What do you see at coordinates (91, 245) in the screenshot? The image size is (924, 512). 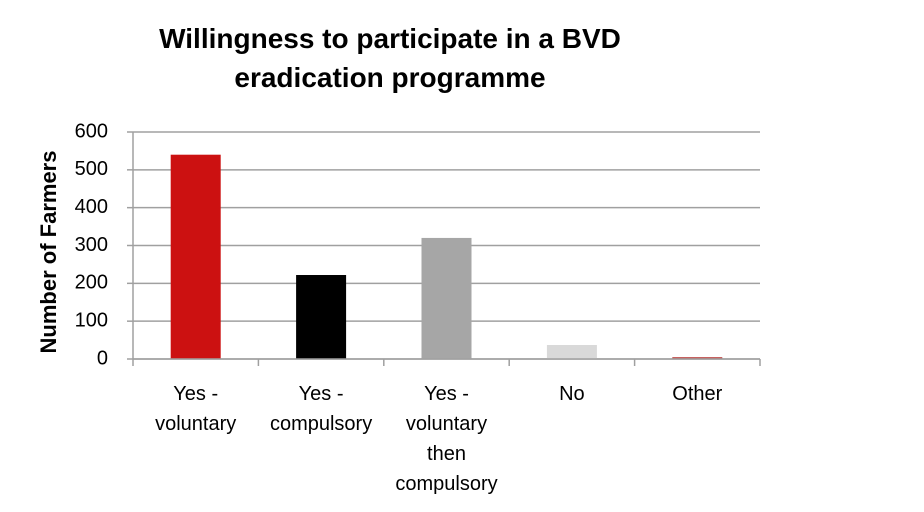 I see `y-tick-label: 300` at bounding box center [91, 245].